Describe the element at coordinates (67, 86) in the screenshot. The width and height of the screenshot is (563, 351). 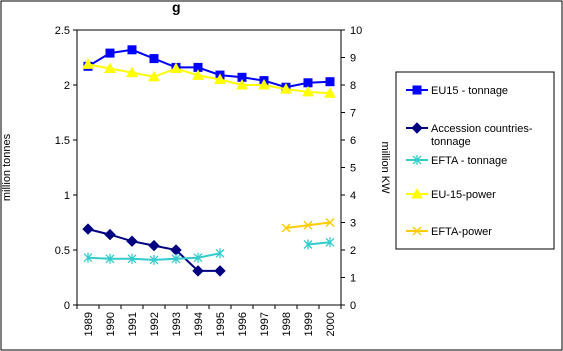
I see `y-left-tick-label: 2` at that location.